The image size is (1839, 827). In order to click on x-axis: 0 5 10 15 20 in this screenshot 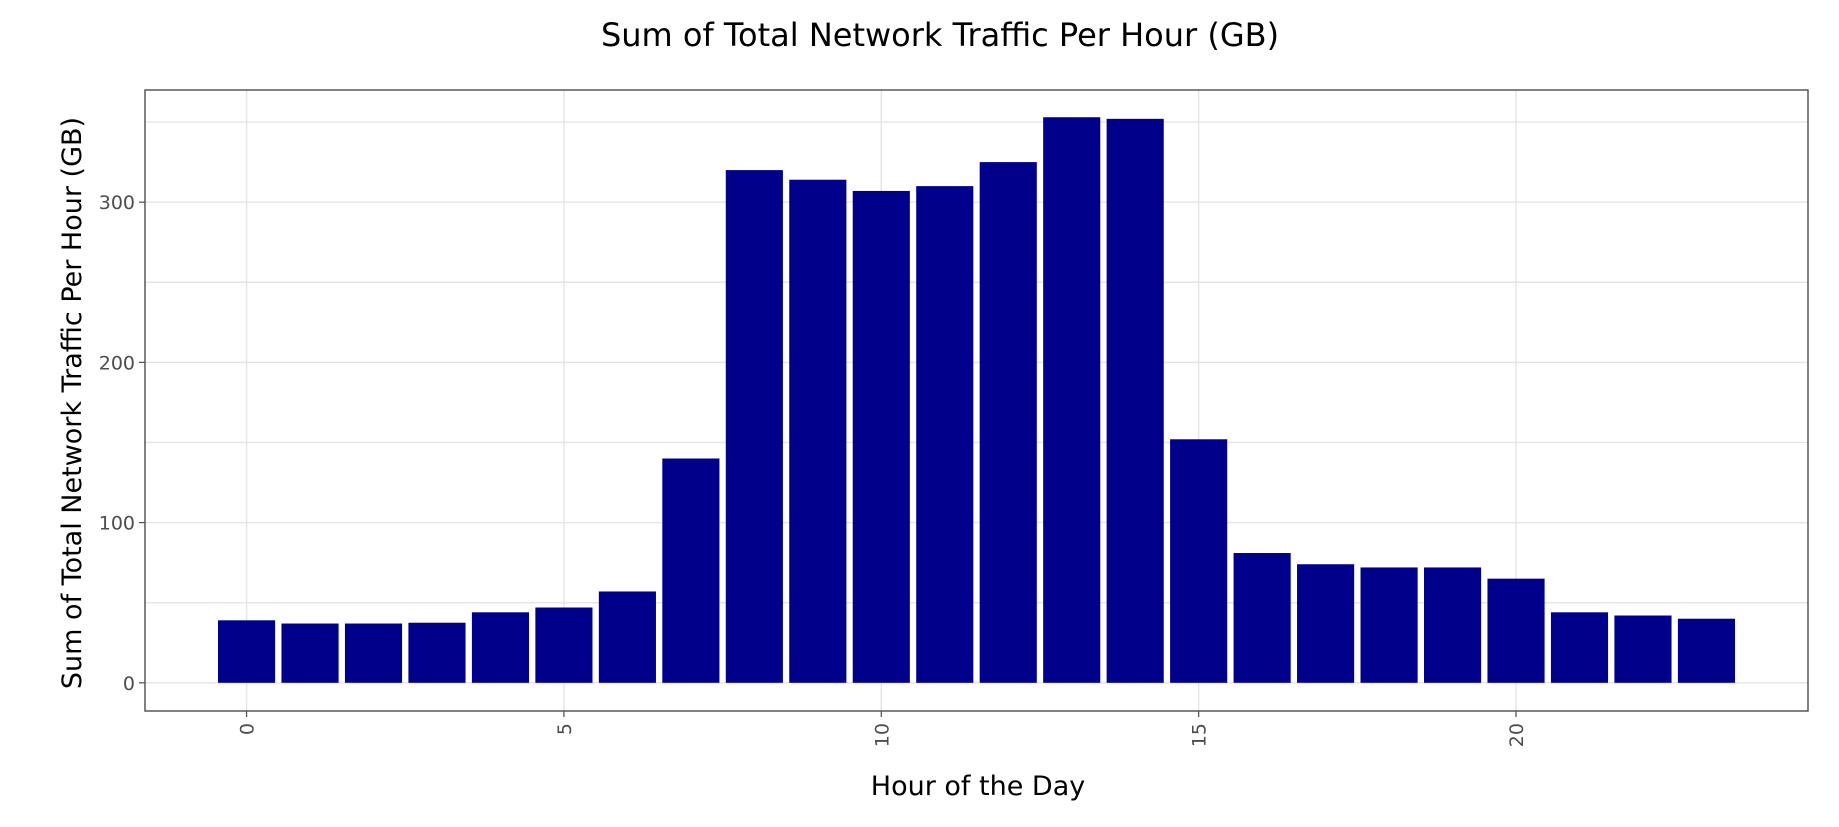, I will do `click(882, 729)`.